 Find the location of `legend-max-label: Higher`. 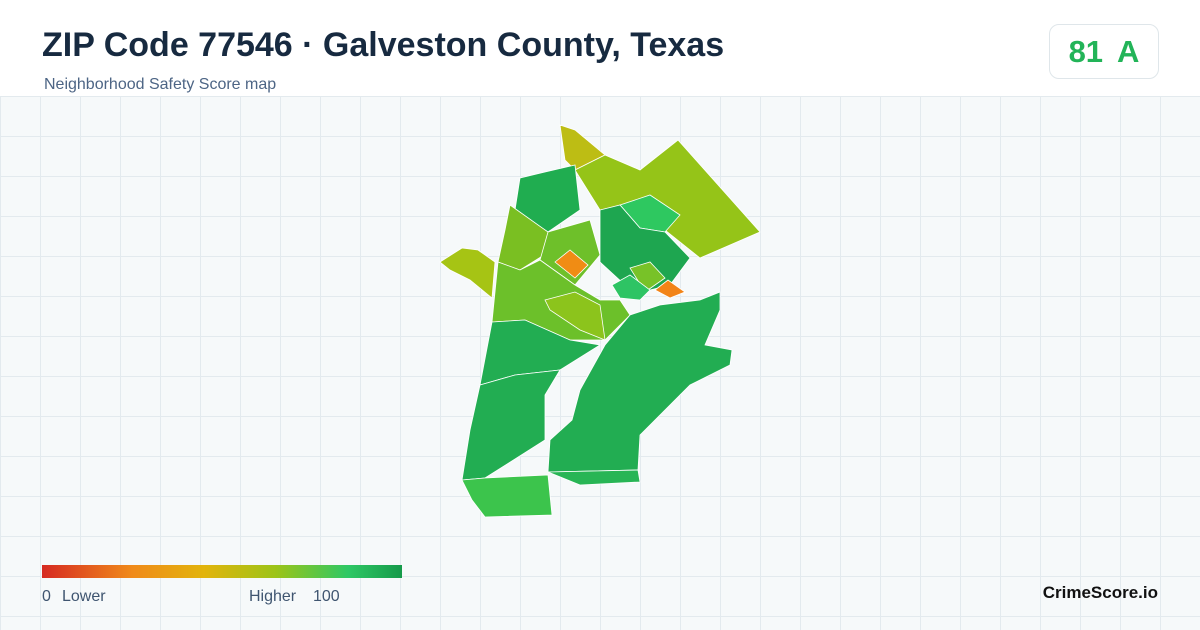

legend-max-label: Higher is located at coordinates (273, 596).